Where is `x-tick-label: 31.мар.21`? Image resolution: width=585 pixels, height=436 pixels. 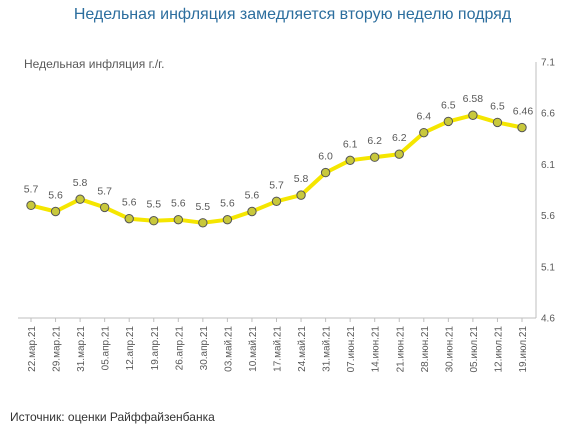
x-tick-label: 31.мар.21 is located at coordinates (81, 349).